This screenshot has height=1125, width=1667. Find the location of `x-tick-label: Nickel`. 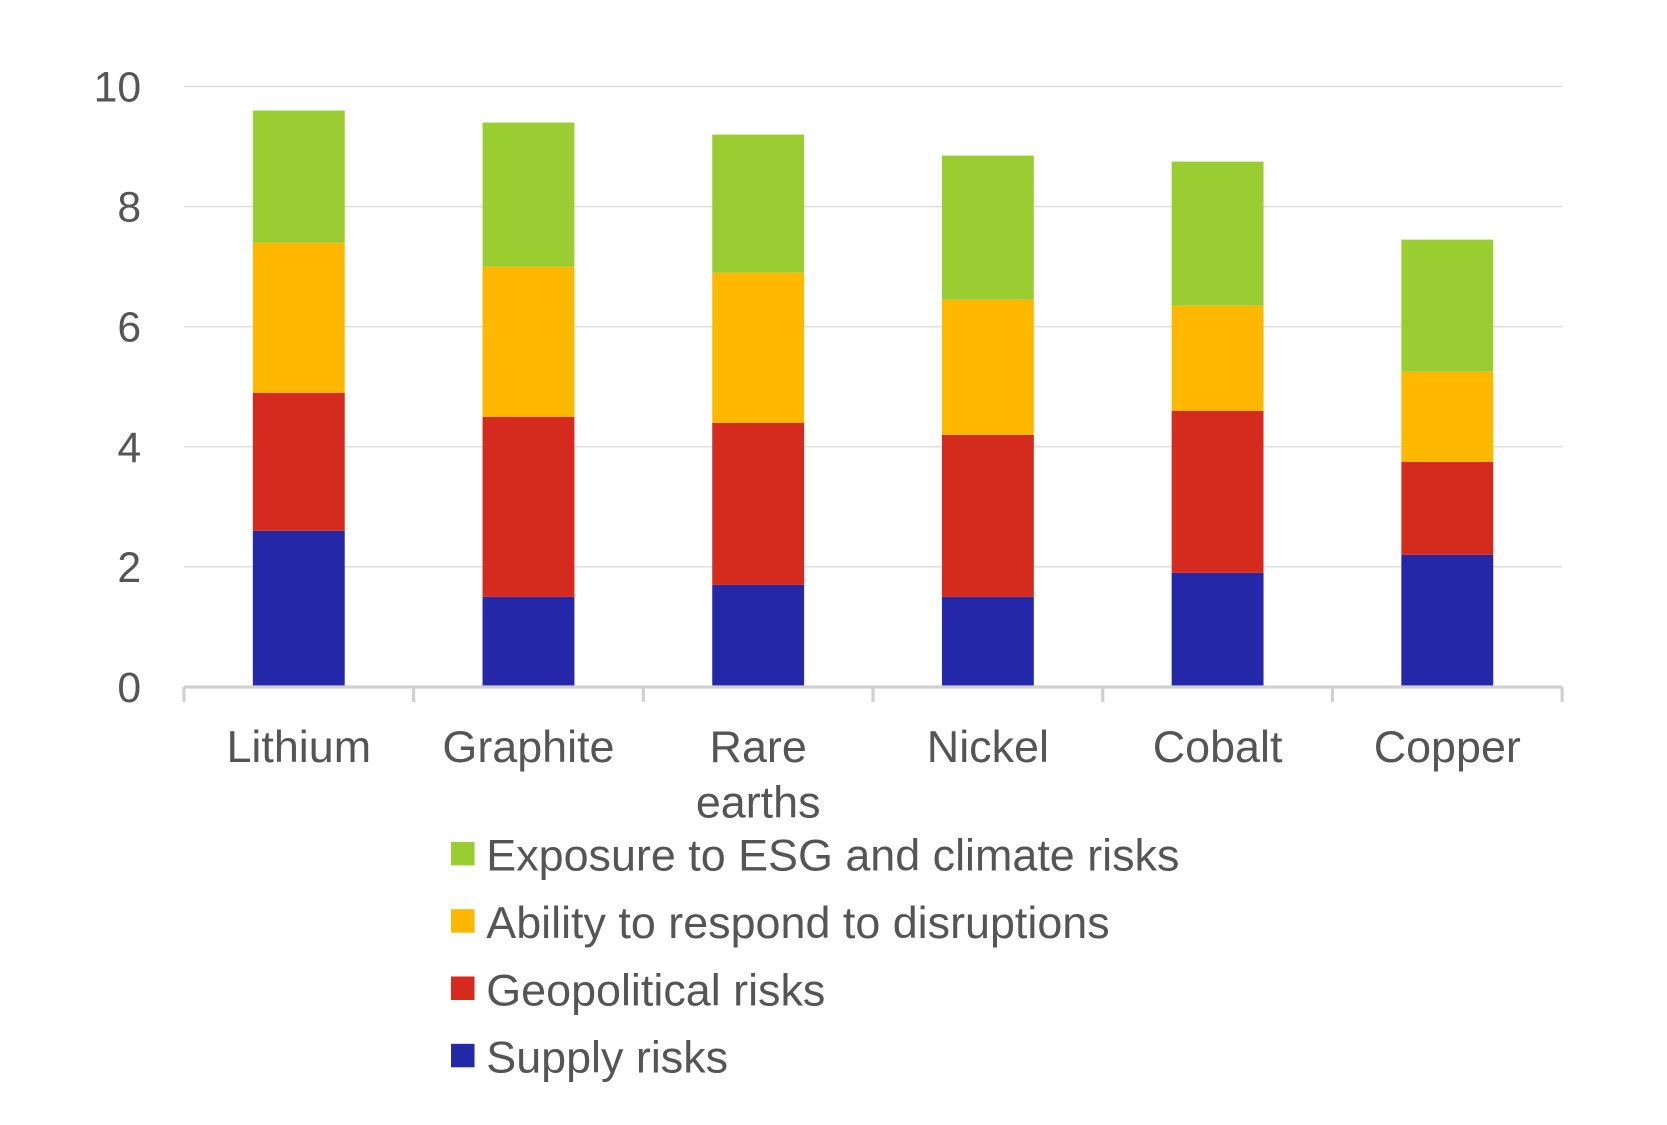

x-tick-label: Nickel is located at coordinates (988, 746).